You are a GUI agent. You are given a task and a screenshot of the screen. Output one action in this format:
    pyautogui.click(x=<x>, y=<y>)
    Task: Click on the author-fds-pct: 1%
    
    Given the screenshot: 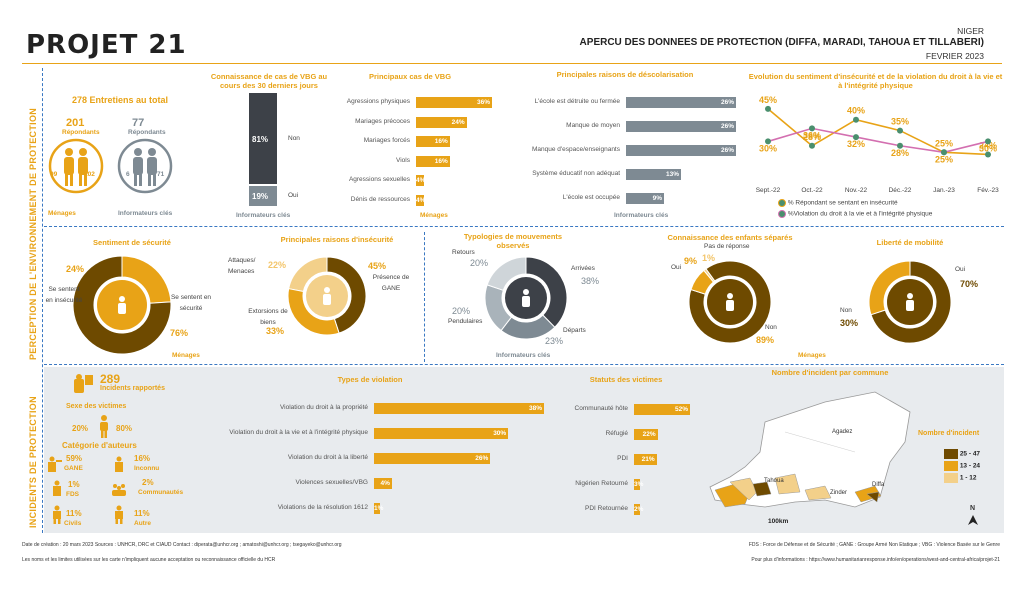 What is the action you would take?
    pyautogui.click(x=74, y=484)
    